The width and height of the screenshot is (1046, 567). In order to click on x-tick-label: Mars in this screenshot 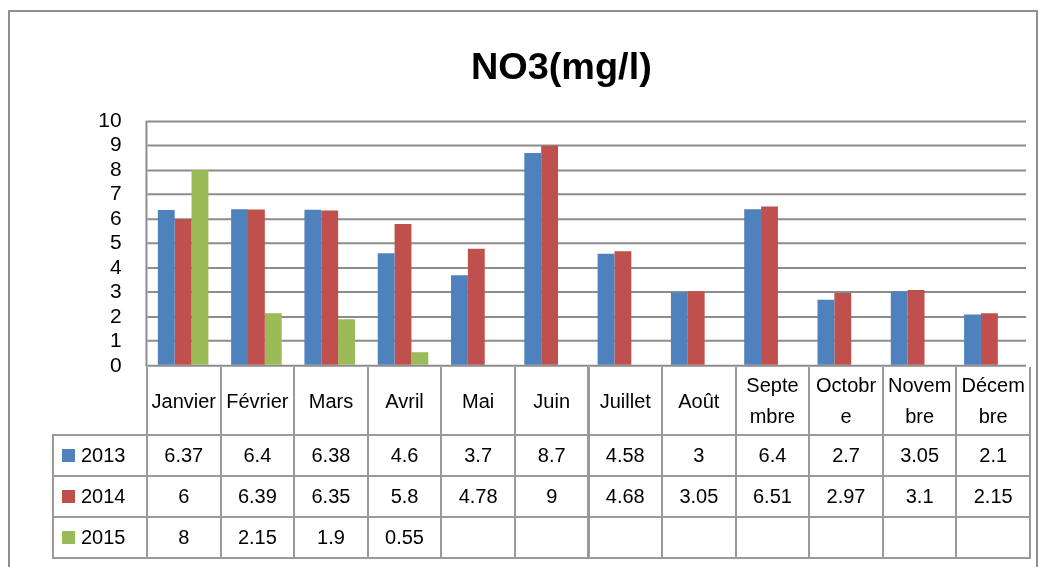, I will do `click(331, 401)`.